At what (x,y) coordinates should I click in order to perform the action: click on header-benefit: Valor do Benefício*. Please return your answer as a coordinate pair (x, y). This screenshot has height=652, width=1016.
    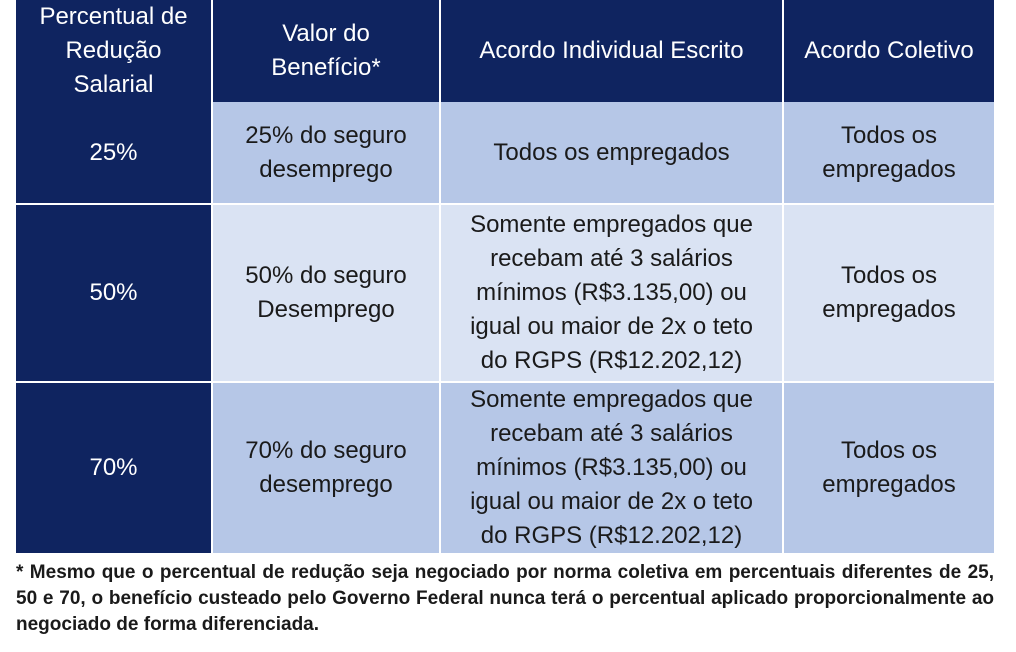
    Looking at the image, I should click on (326, 51).